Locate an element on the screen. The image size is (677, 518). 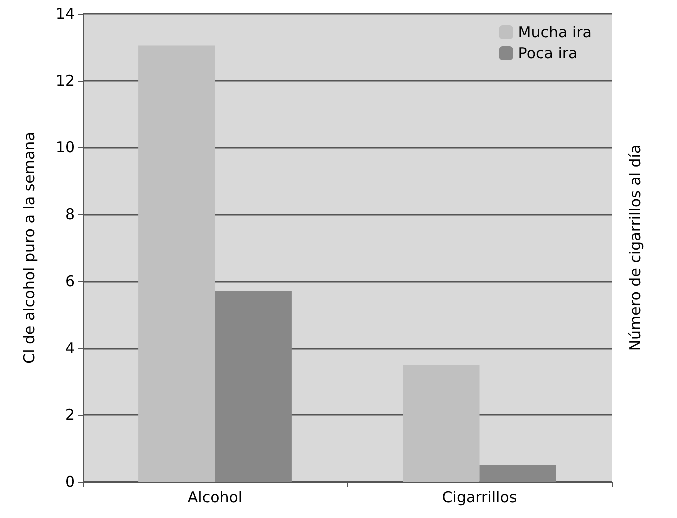
y-tick-label: 8 is located at coordinates (70, 215).